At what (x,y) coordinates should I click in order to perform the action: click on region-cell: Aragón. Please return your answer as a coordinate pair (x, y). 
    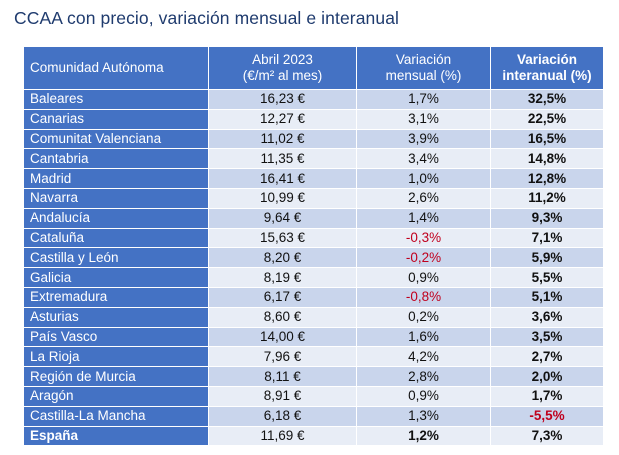
    Looking at the image, I should click on (116, 396).